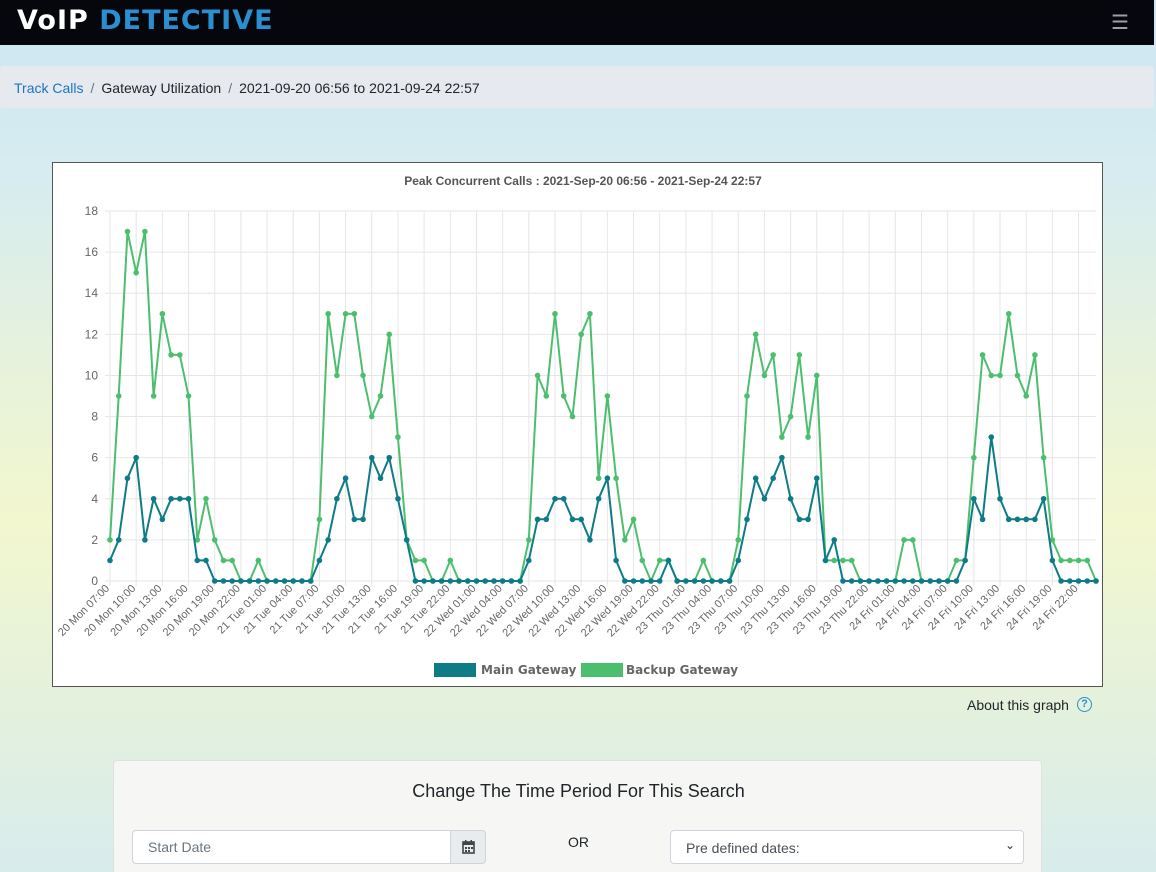  What do you see at coordinates (92, 293) in the screenshot?
I see `y-tick-label: 14` at bounding box center [92, 293].